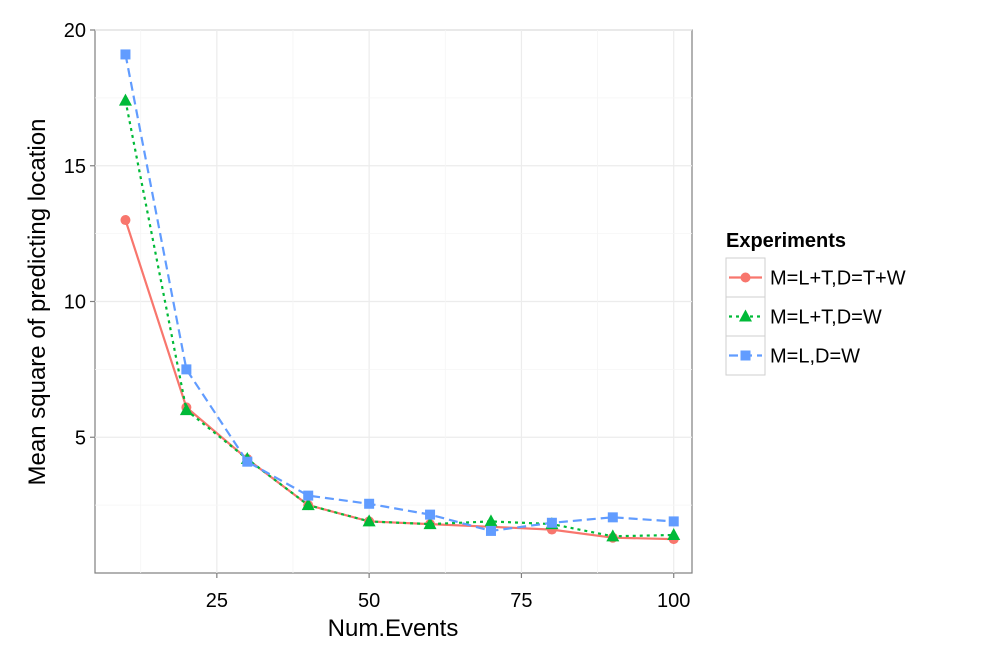  What do you see at coordinates (448, 592) in the screenshot?
I see `x-axis: 25 50 75 100` at bounding box center [448, 592].